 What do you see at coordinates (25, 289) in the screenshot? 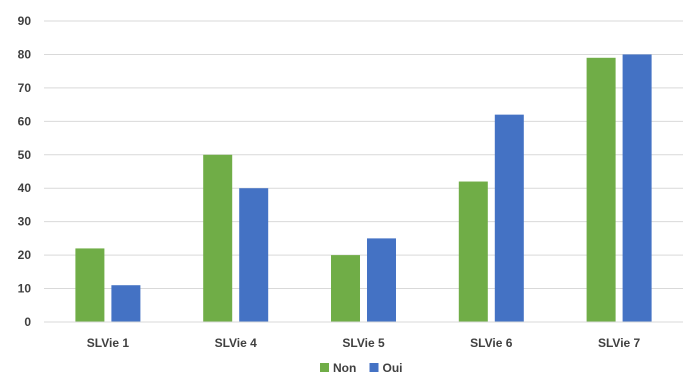
I see `y-tick-label: 10` at bounding box center [25, 289].